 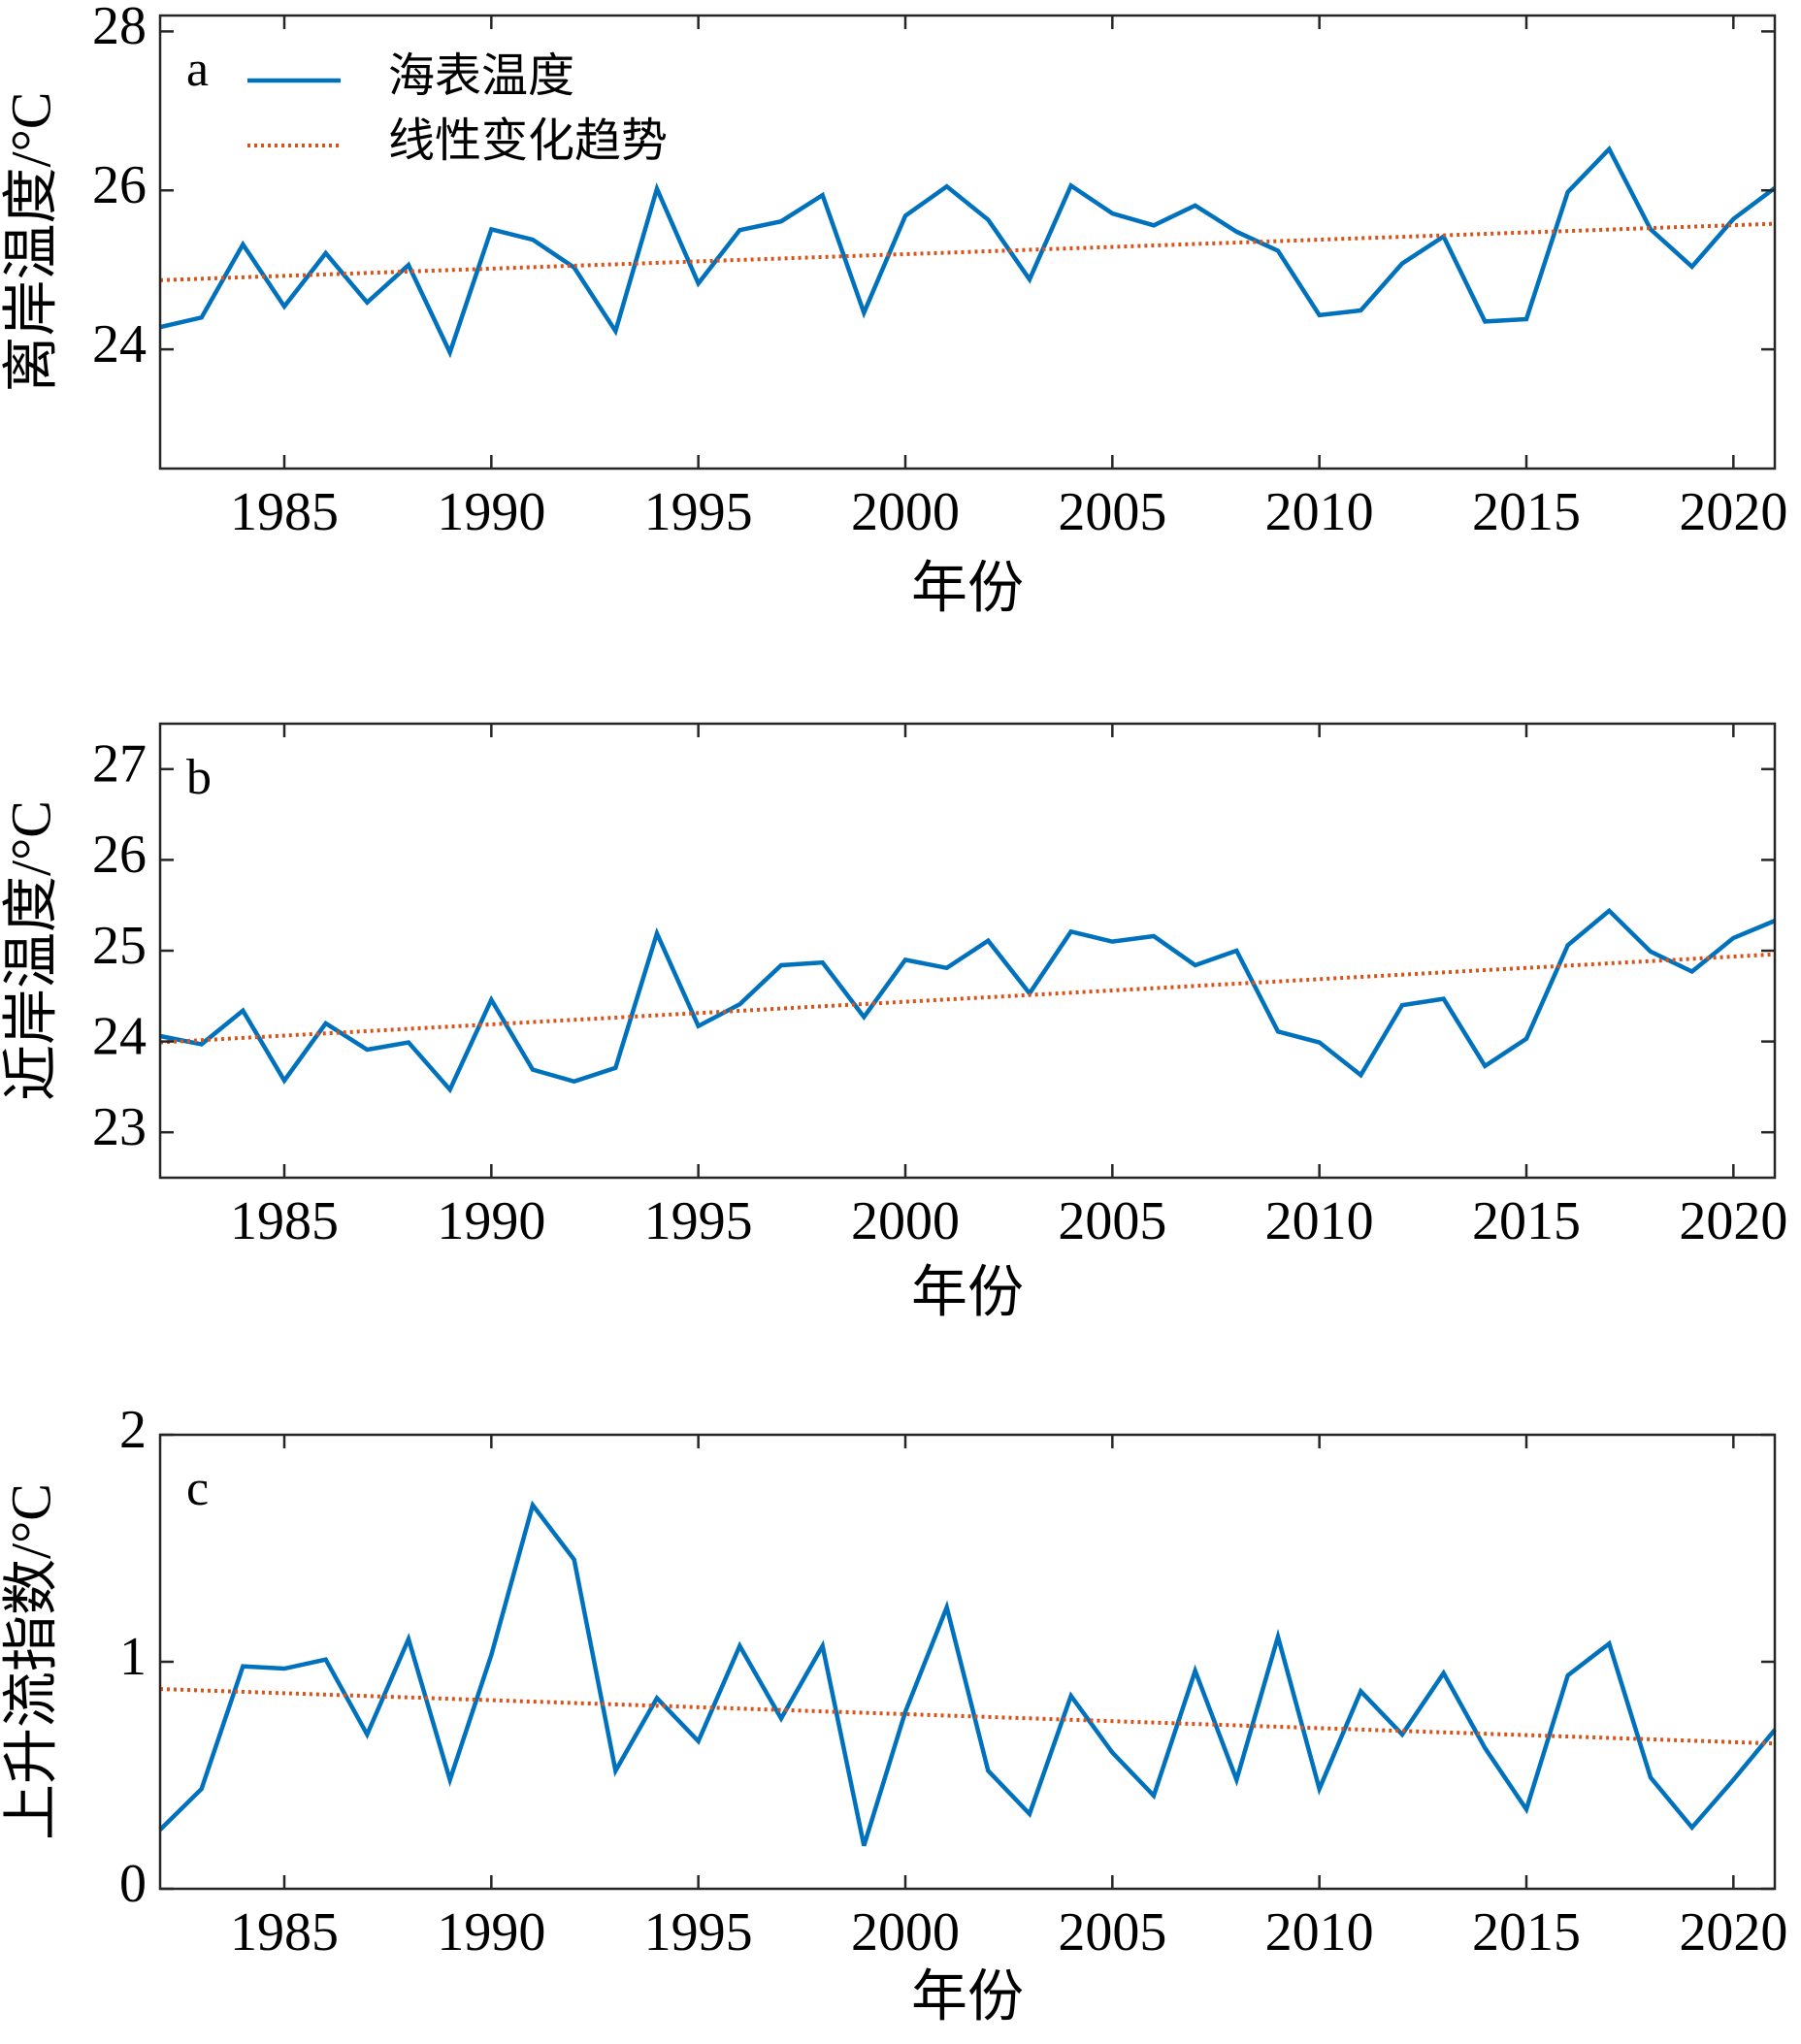 I want to click on y-tick-label: 0, so click(x=133, y=1884).